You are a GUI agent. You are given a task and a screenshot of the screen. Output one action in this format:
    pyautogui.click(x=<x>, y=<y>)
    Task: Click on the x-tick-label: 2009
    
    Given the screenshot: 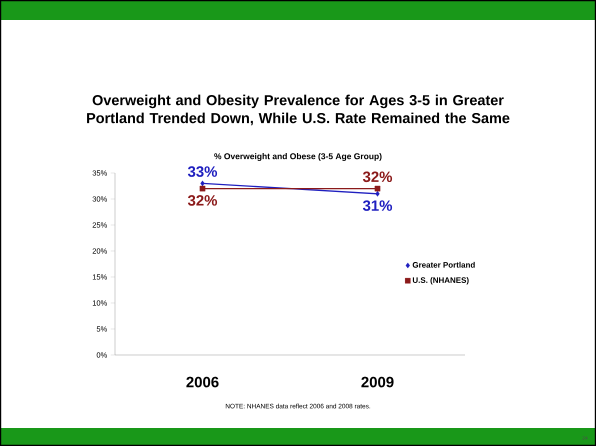 What is the action you would take?
    pyautogui.click(x=377, y=382)
    